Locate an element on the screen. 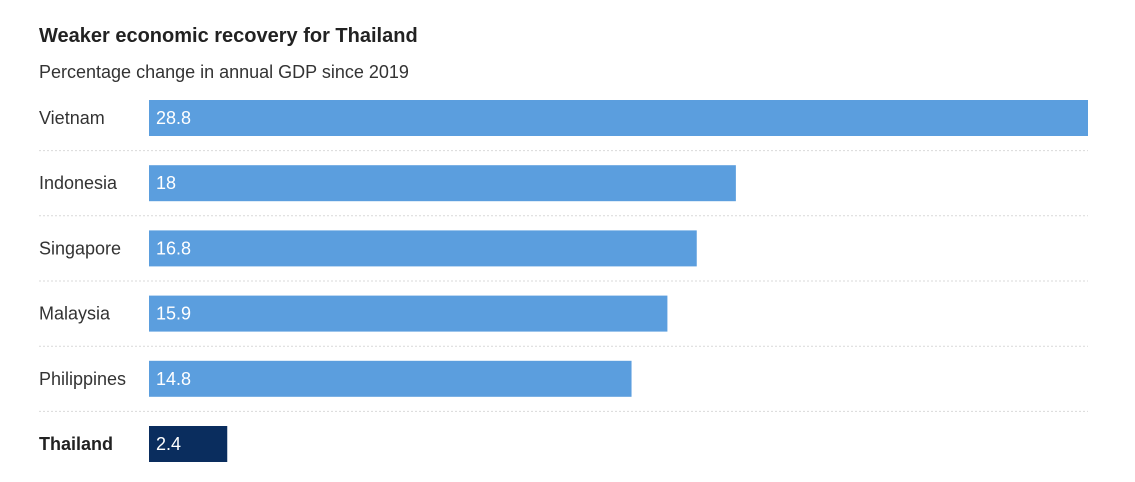 The height and width of the screenshot is (482, 1135). value-label-indonesia: 18 is located at coordinates (166, 183).